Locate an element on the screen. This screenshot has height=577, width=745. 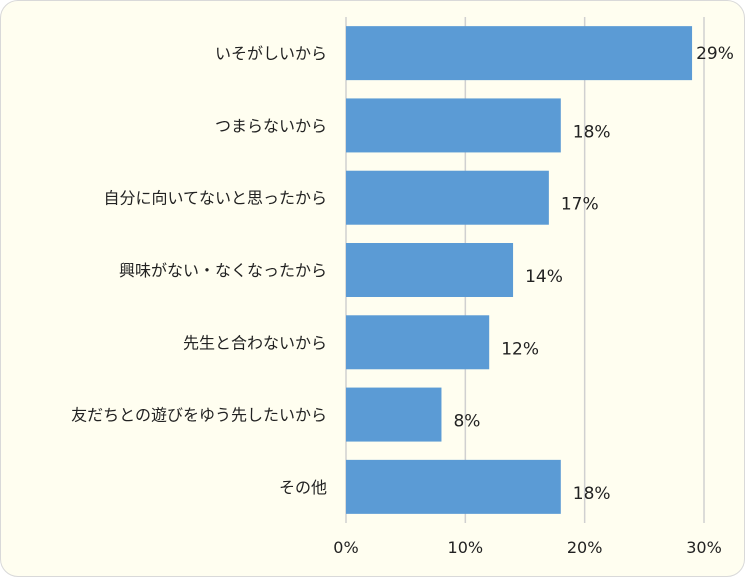
category-label: つまらないから is located at coordinates (271, 125).